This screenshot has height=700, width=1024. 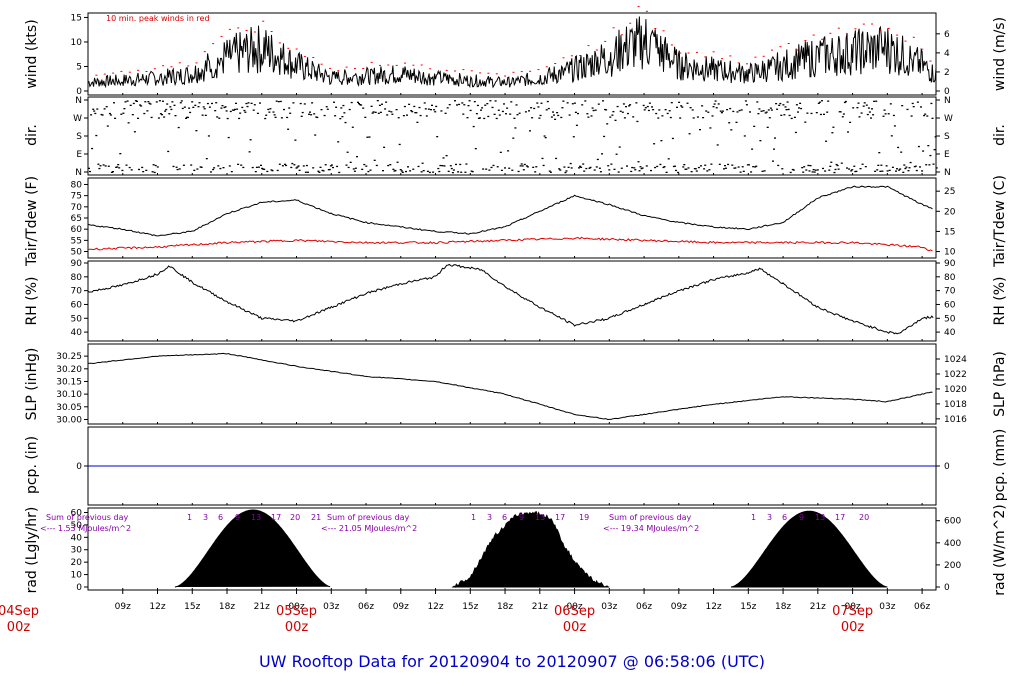 I want to click on wind-left-label: wind (kts), so click(x=32, y=53).